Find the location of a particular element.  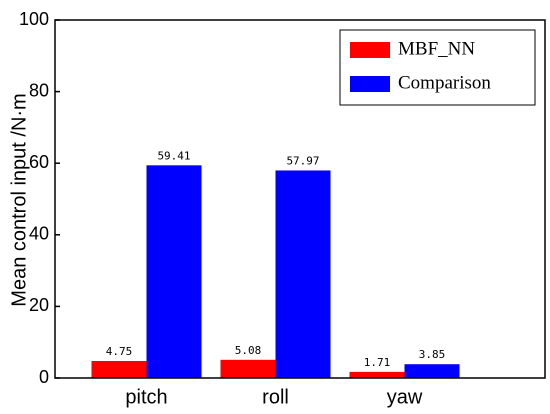

x-tick-label: roll is located at coordinates (275, 397).